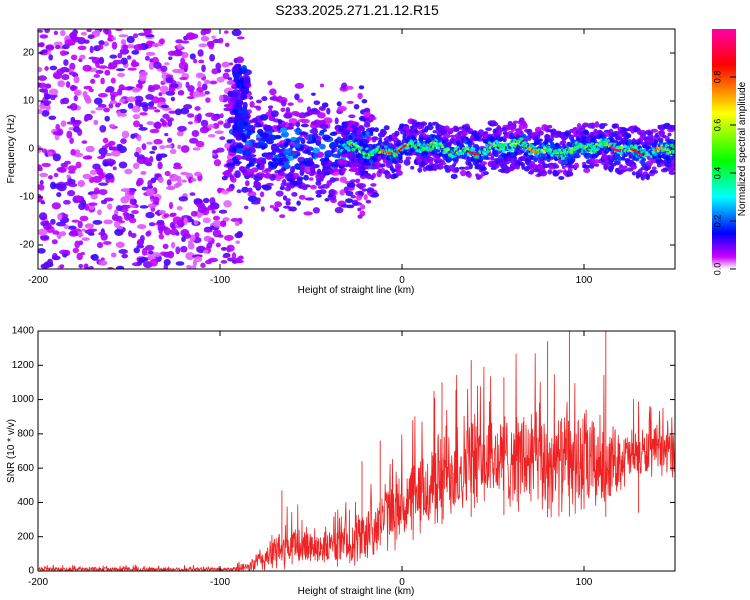 This screenshot has height=600, width=750. Describe the element at coordinates (356, 591) in the screenshot. I see `snr-x-label: Height of straight line (km)` at that location.